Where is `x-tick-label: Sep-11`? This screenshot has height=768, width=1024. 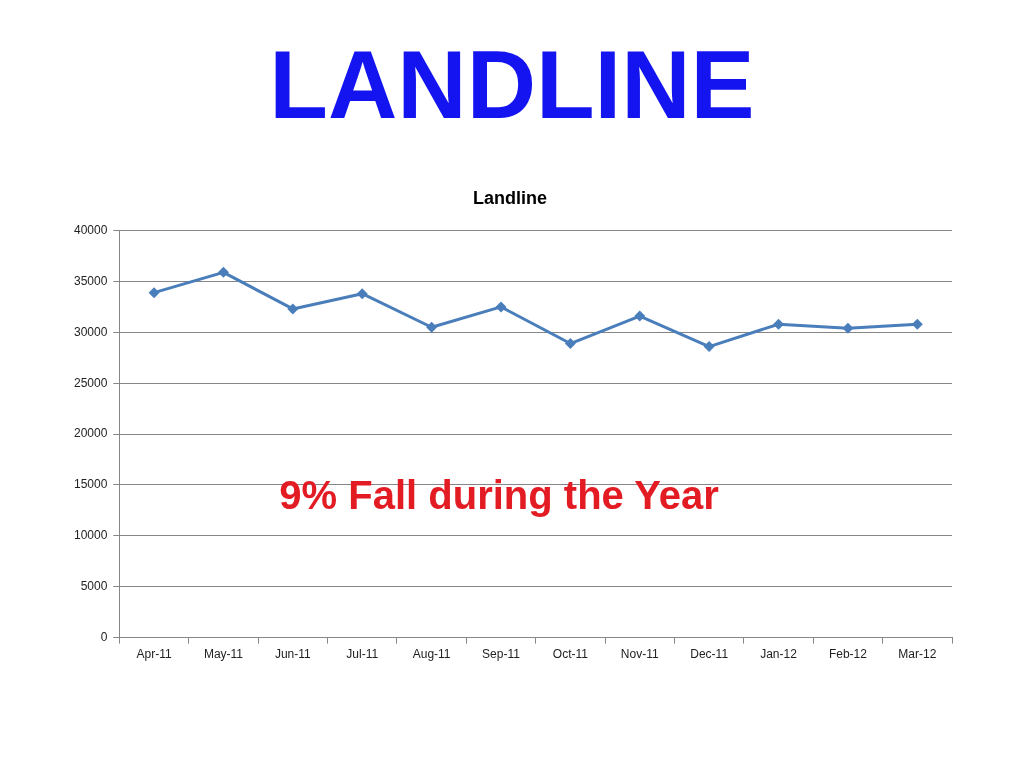
x-tick-label: Sep-11 is located at coordinates (501, 654).